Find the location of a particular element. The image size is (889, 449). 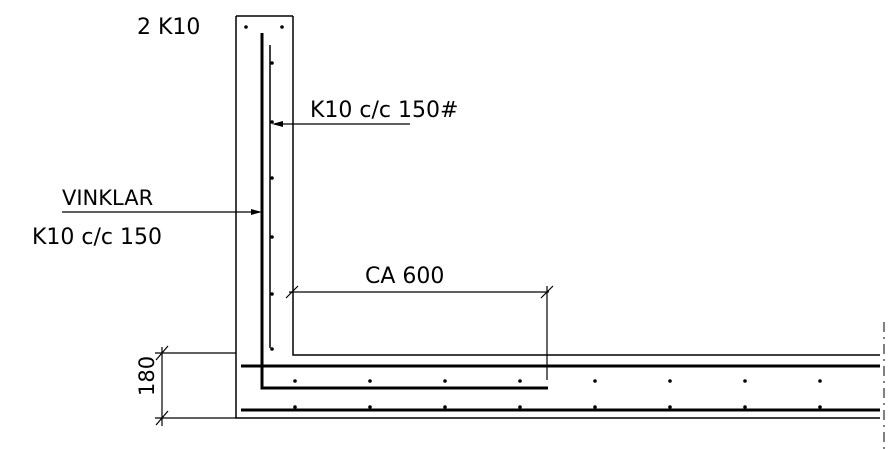

stirrups-title: VINKLAR is located at coordinates (107, 198).